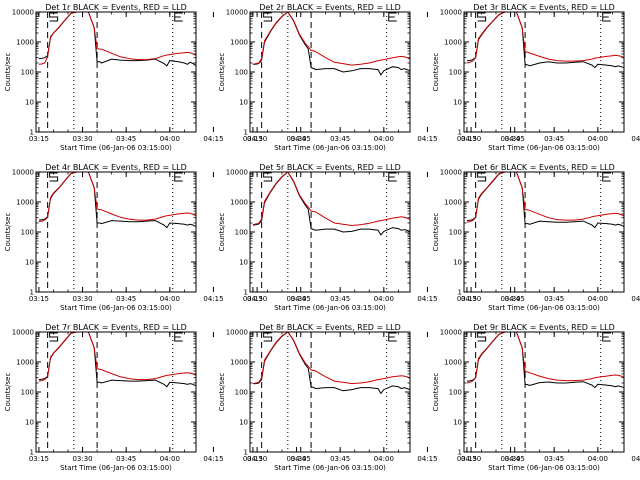 The height and width of the screenshot is (480, 640). Describe the element at coordinates (116, 7) in the screenshot. I see `panel-title: Det 1r BLACK = Events, RED = LLD` at that location.